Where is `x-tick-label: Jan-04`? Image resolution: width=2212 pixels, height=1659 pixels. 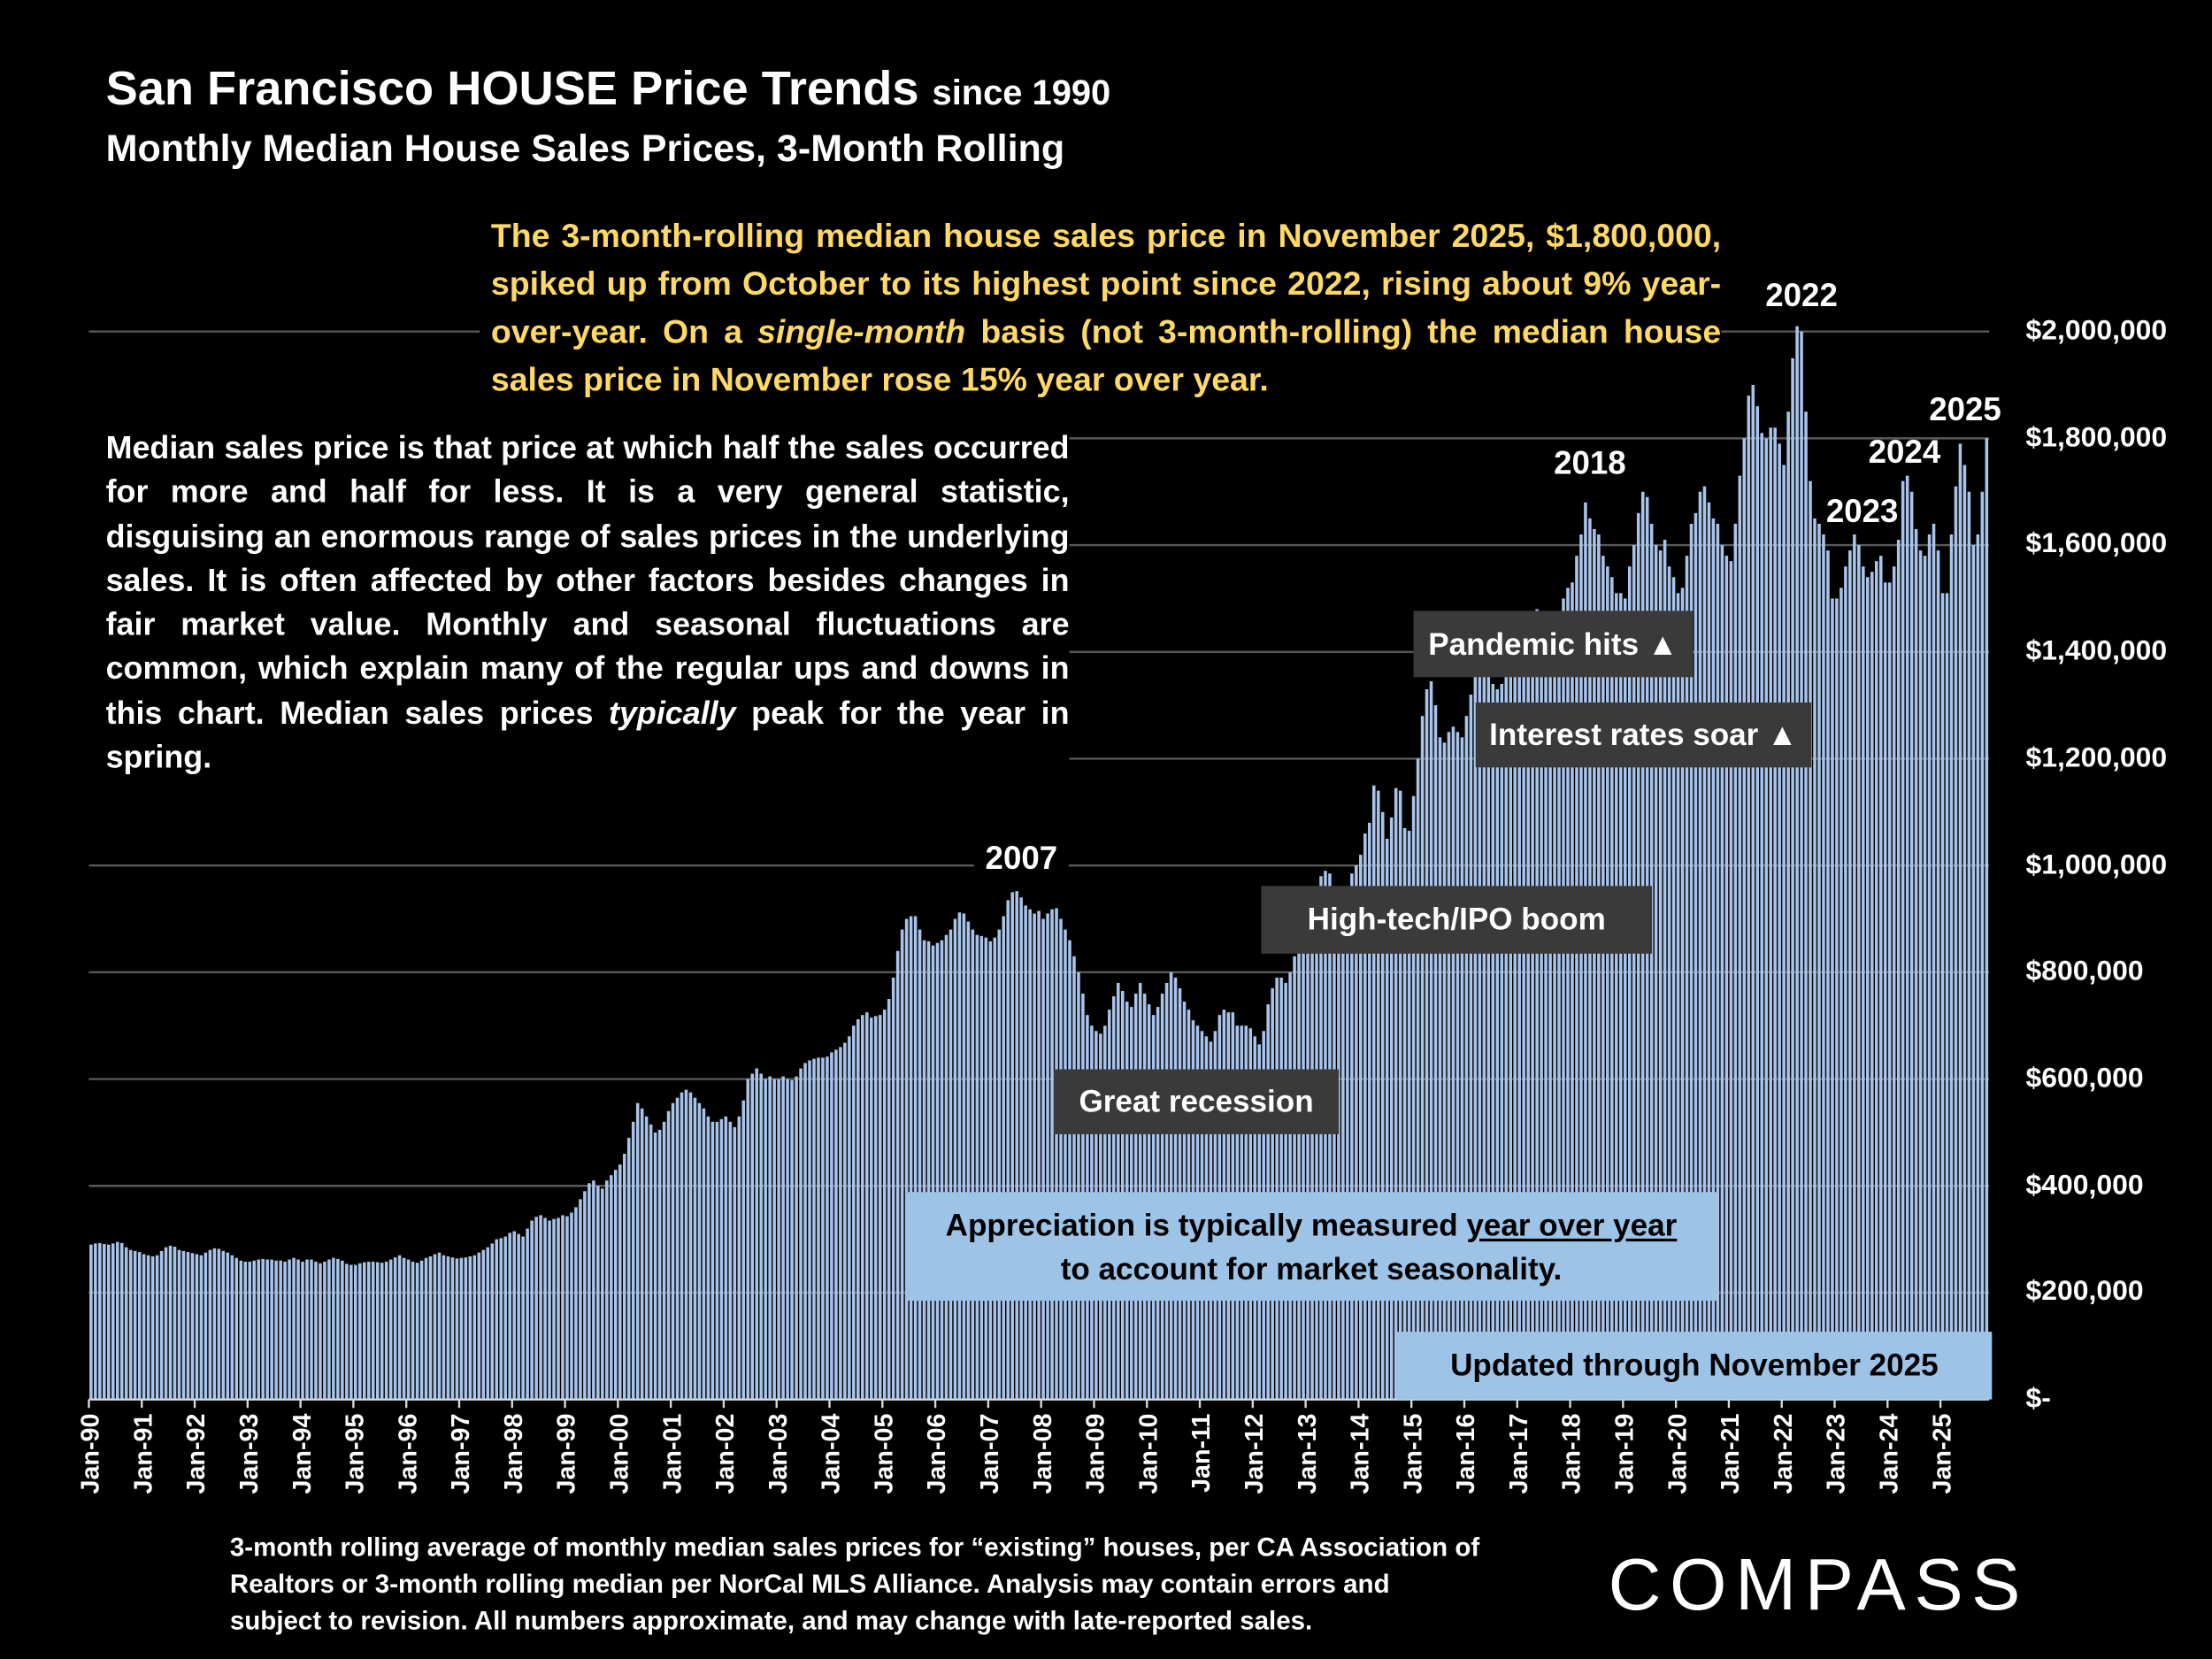 x-tick-label: Jan-04 is located at coordinates (832, 1454).